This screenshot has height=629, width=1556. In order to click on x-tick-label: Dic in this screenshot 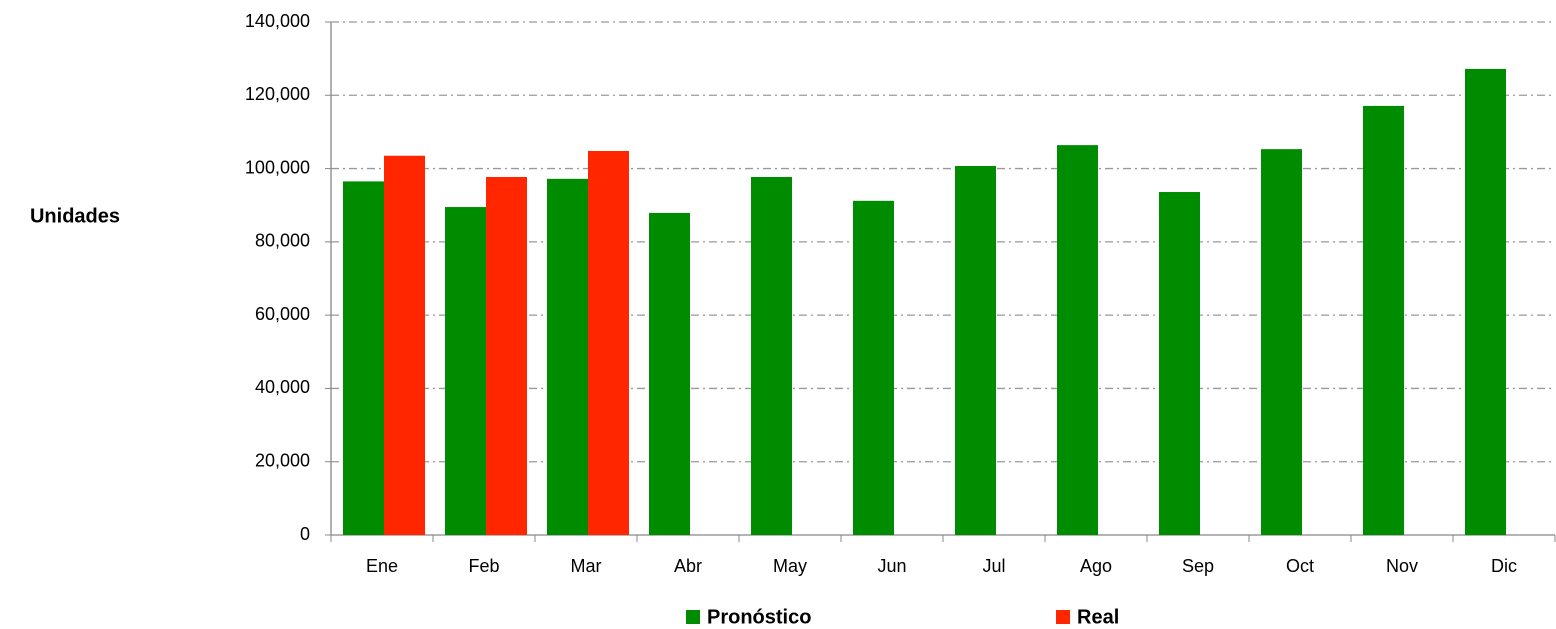, I will do `click(1504, 566)`.